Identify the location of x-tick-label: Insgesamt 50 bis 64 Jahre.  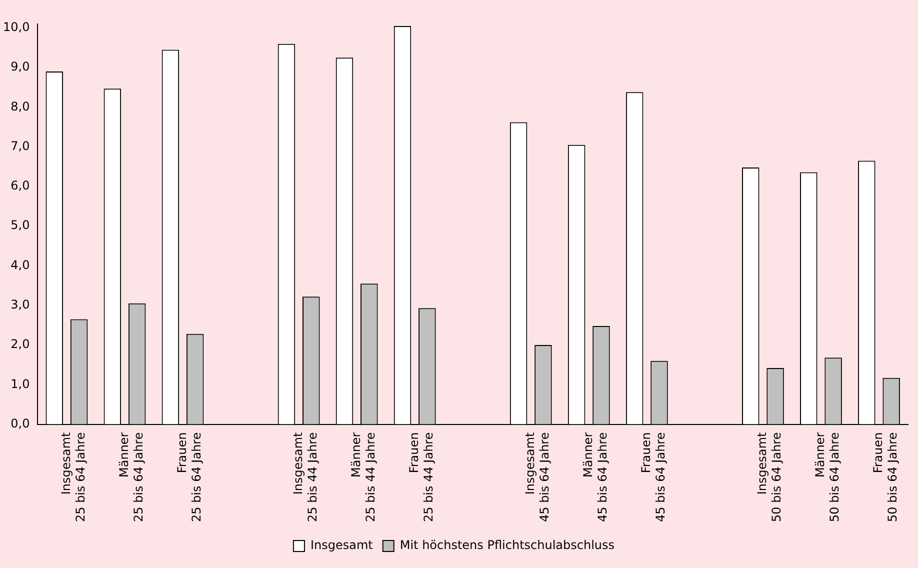
(769, 477).